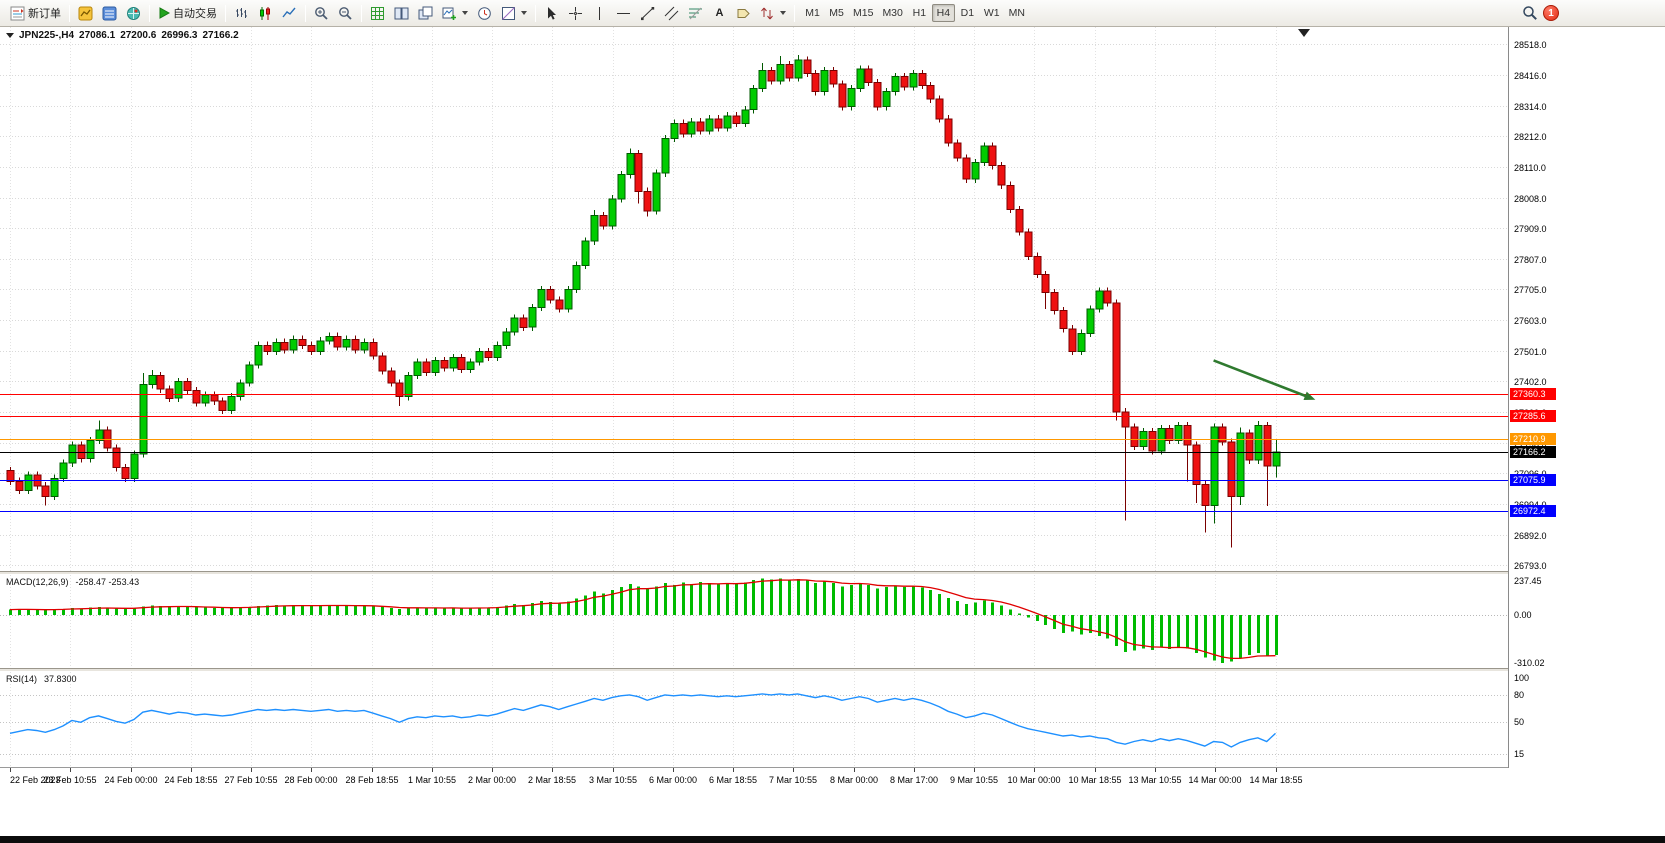 This screenshot has width=1665, height=843. Describe the element at coordinates (109, 13) in the screenshot. I see `data-window-button` at that location.